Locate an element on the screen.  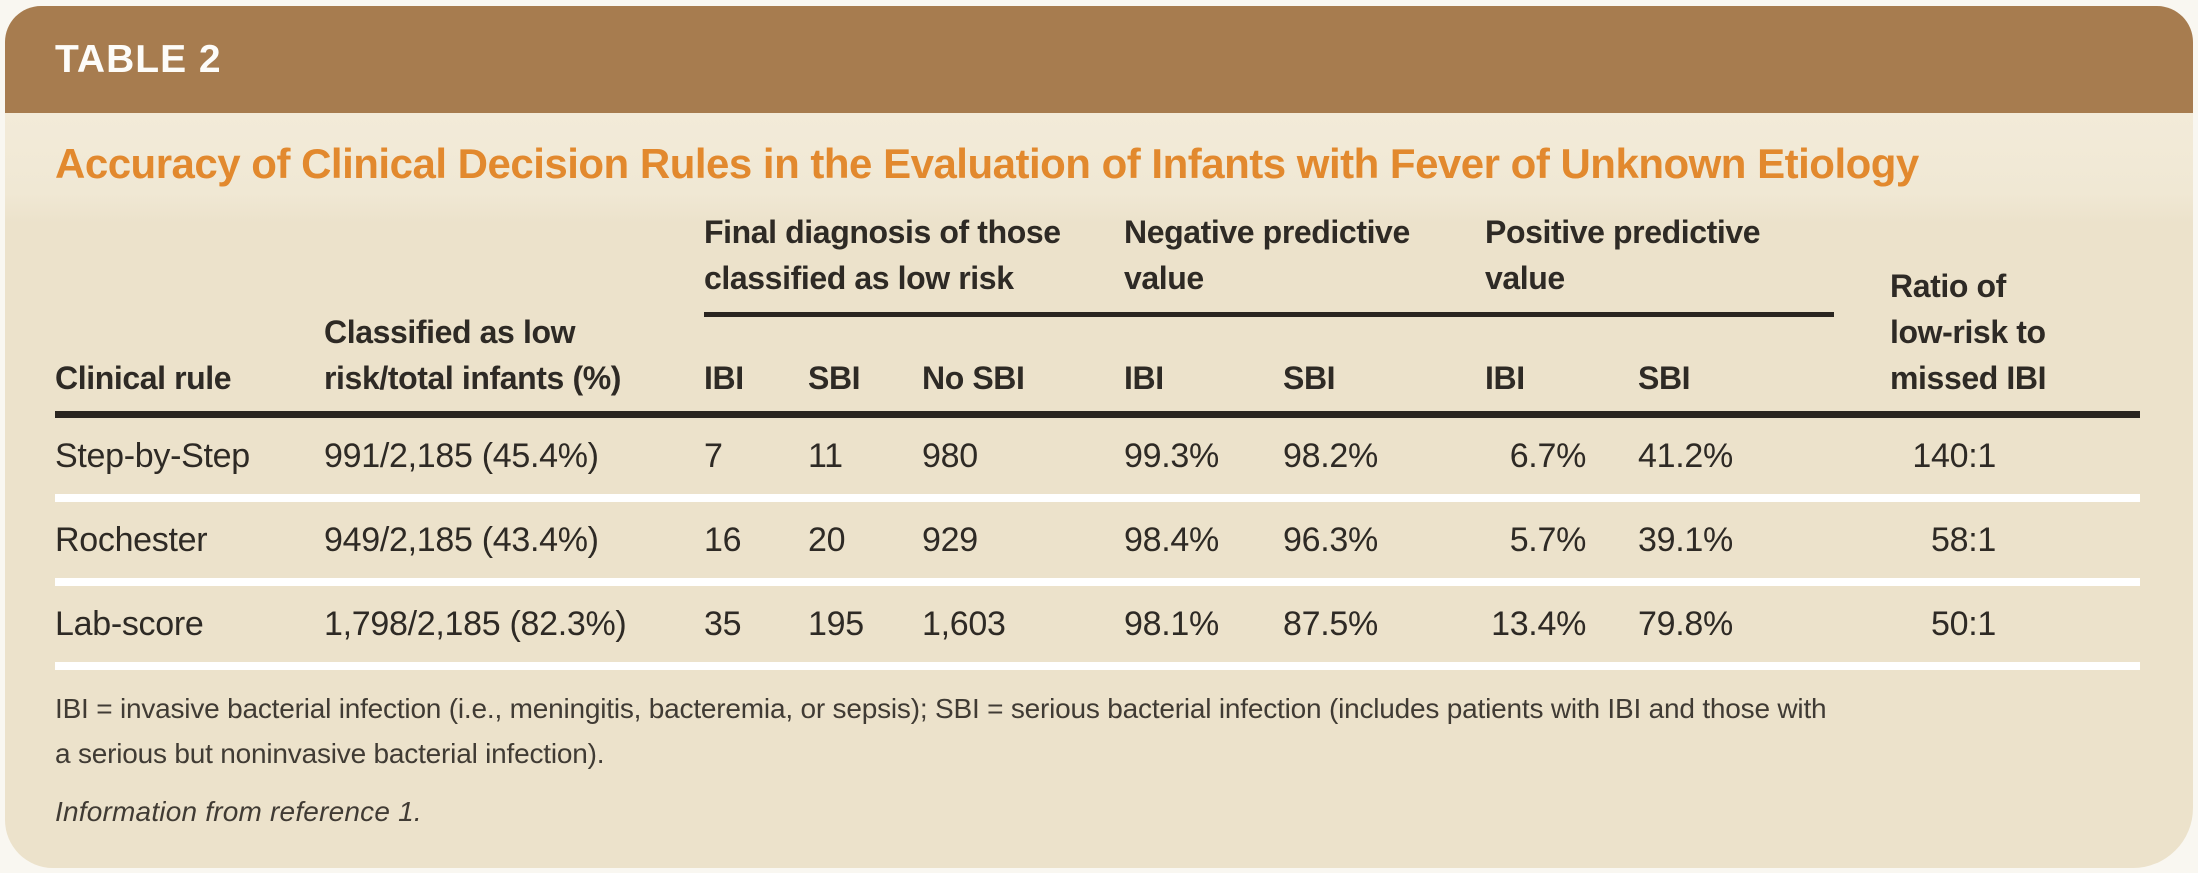
cell-npv-sbi: 87.5% is located at coordinates (1330, 623).